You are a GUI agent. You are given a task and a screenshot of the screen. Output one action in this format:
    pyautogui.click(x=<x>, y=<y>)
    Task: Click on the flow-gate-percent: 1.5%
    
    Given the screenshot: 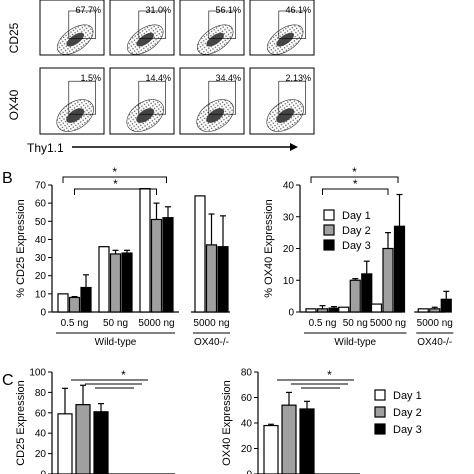 What is the action you would take?
    pyautogui.click(x=90, y=78)
    